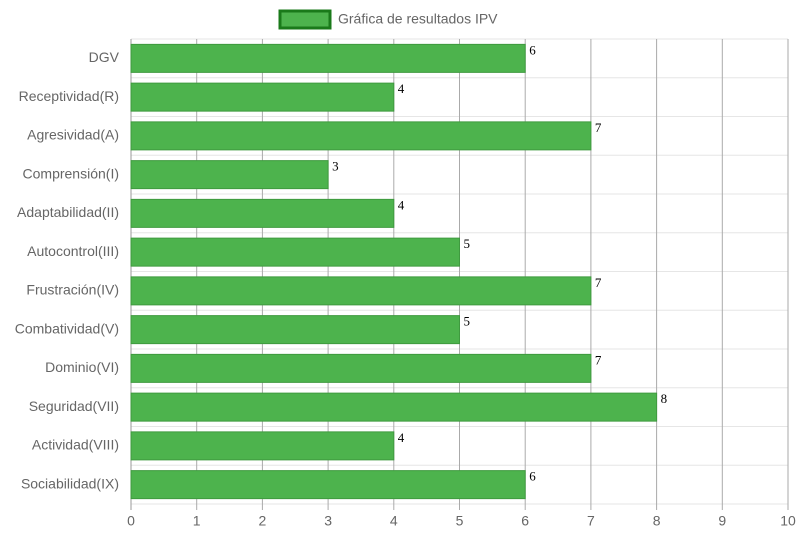  I want to click on y-tick-label: Comprensión(I), so click(71, 173).